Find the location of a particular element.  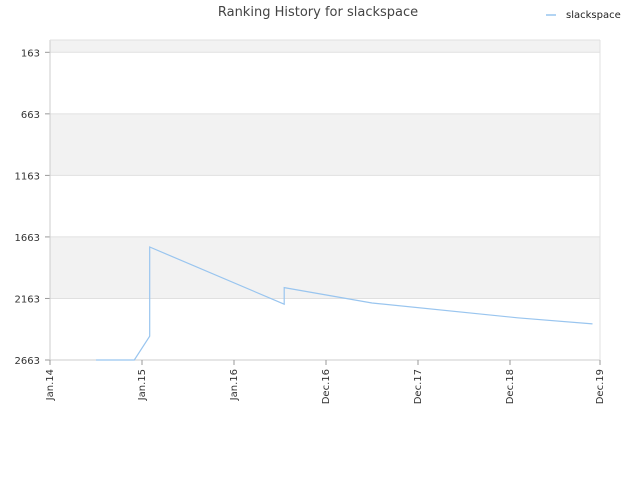

y-tick-label: 1663 is located at coordinates (27, 238).